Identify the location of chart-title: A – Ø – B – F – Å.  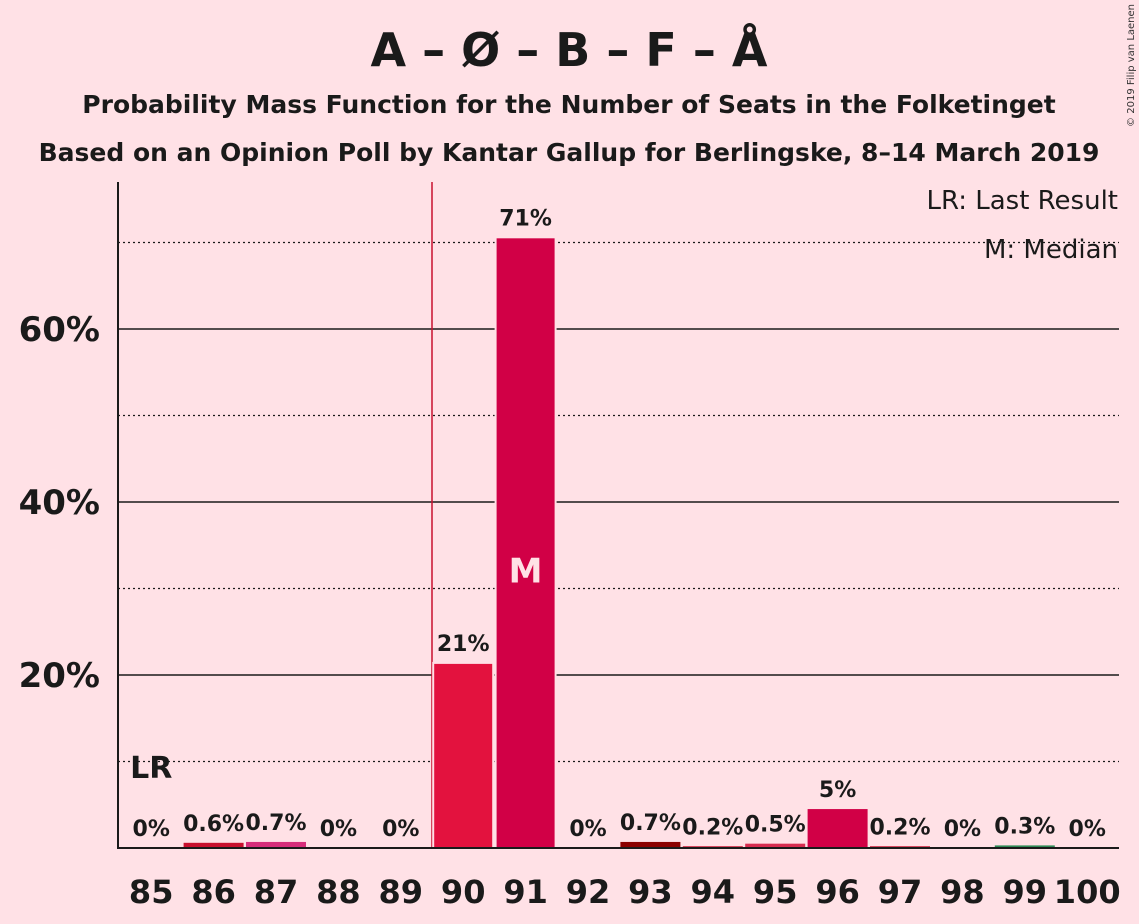
(569, 50).